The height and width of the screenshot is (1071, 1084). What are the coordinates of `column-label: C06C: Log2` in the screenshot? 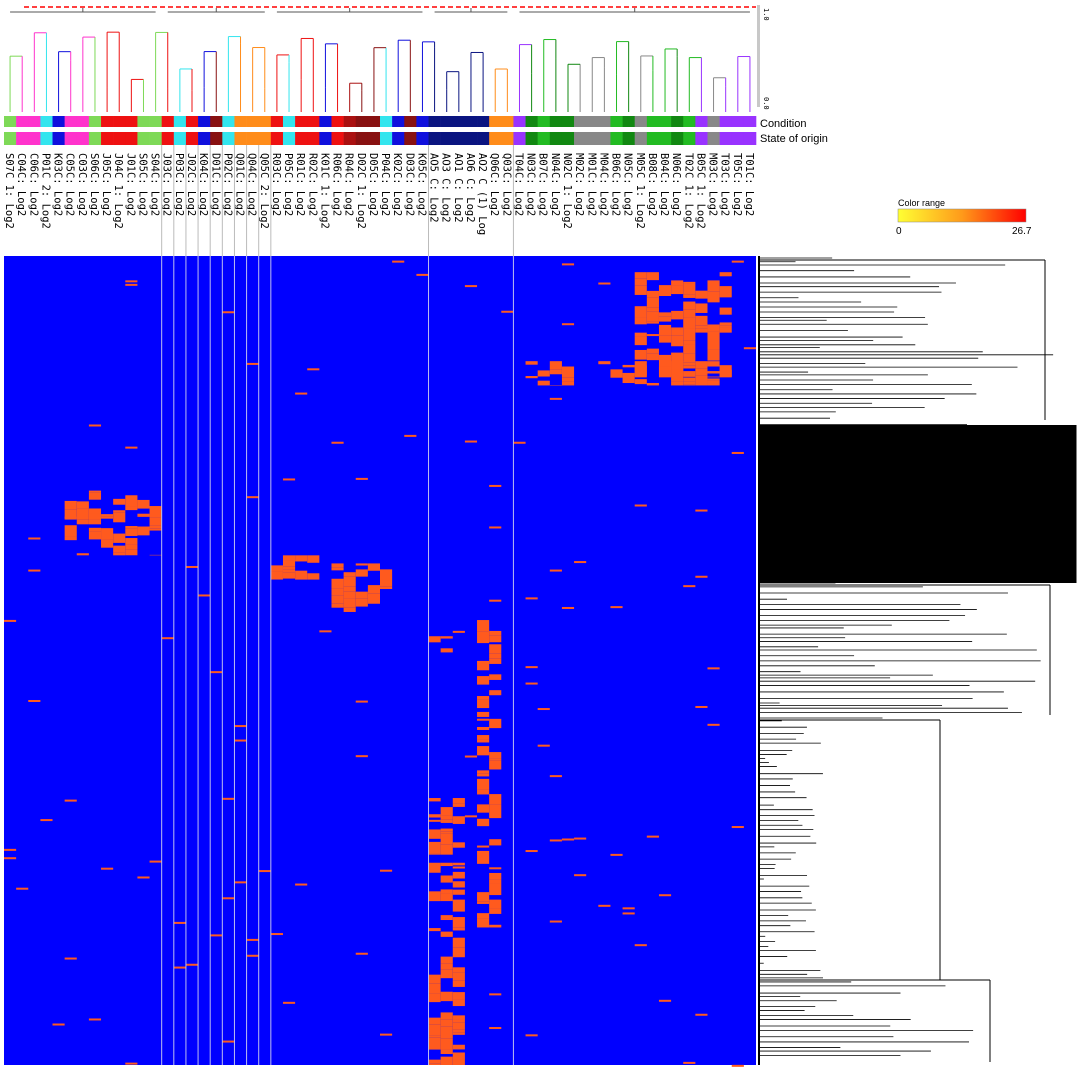 It's located at (33, 184).